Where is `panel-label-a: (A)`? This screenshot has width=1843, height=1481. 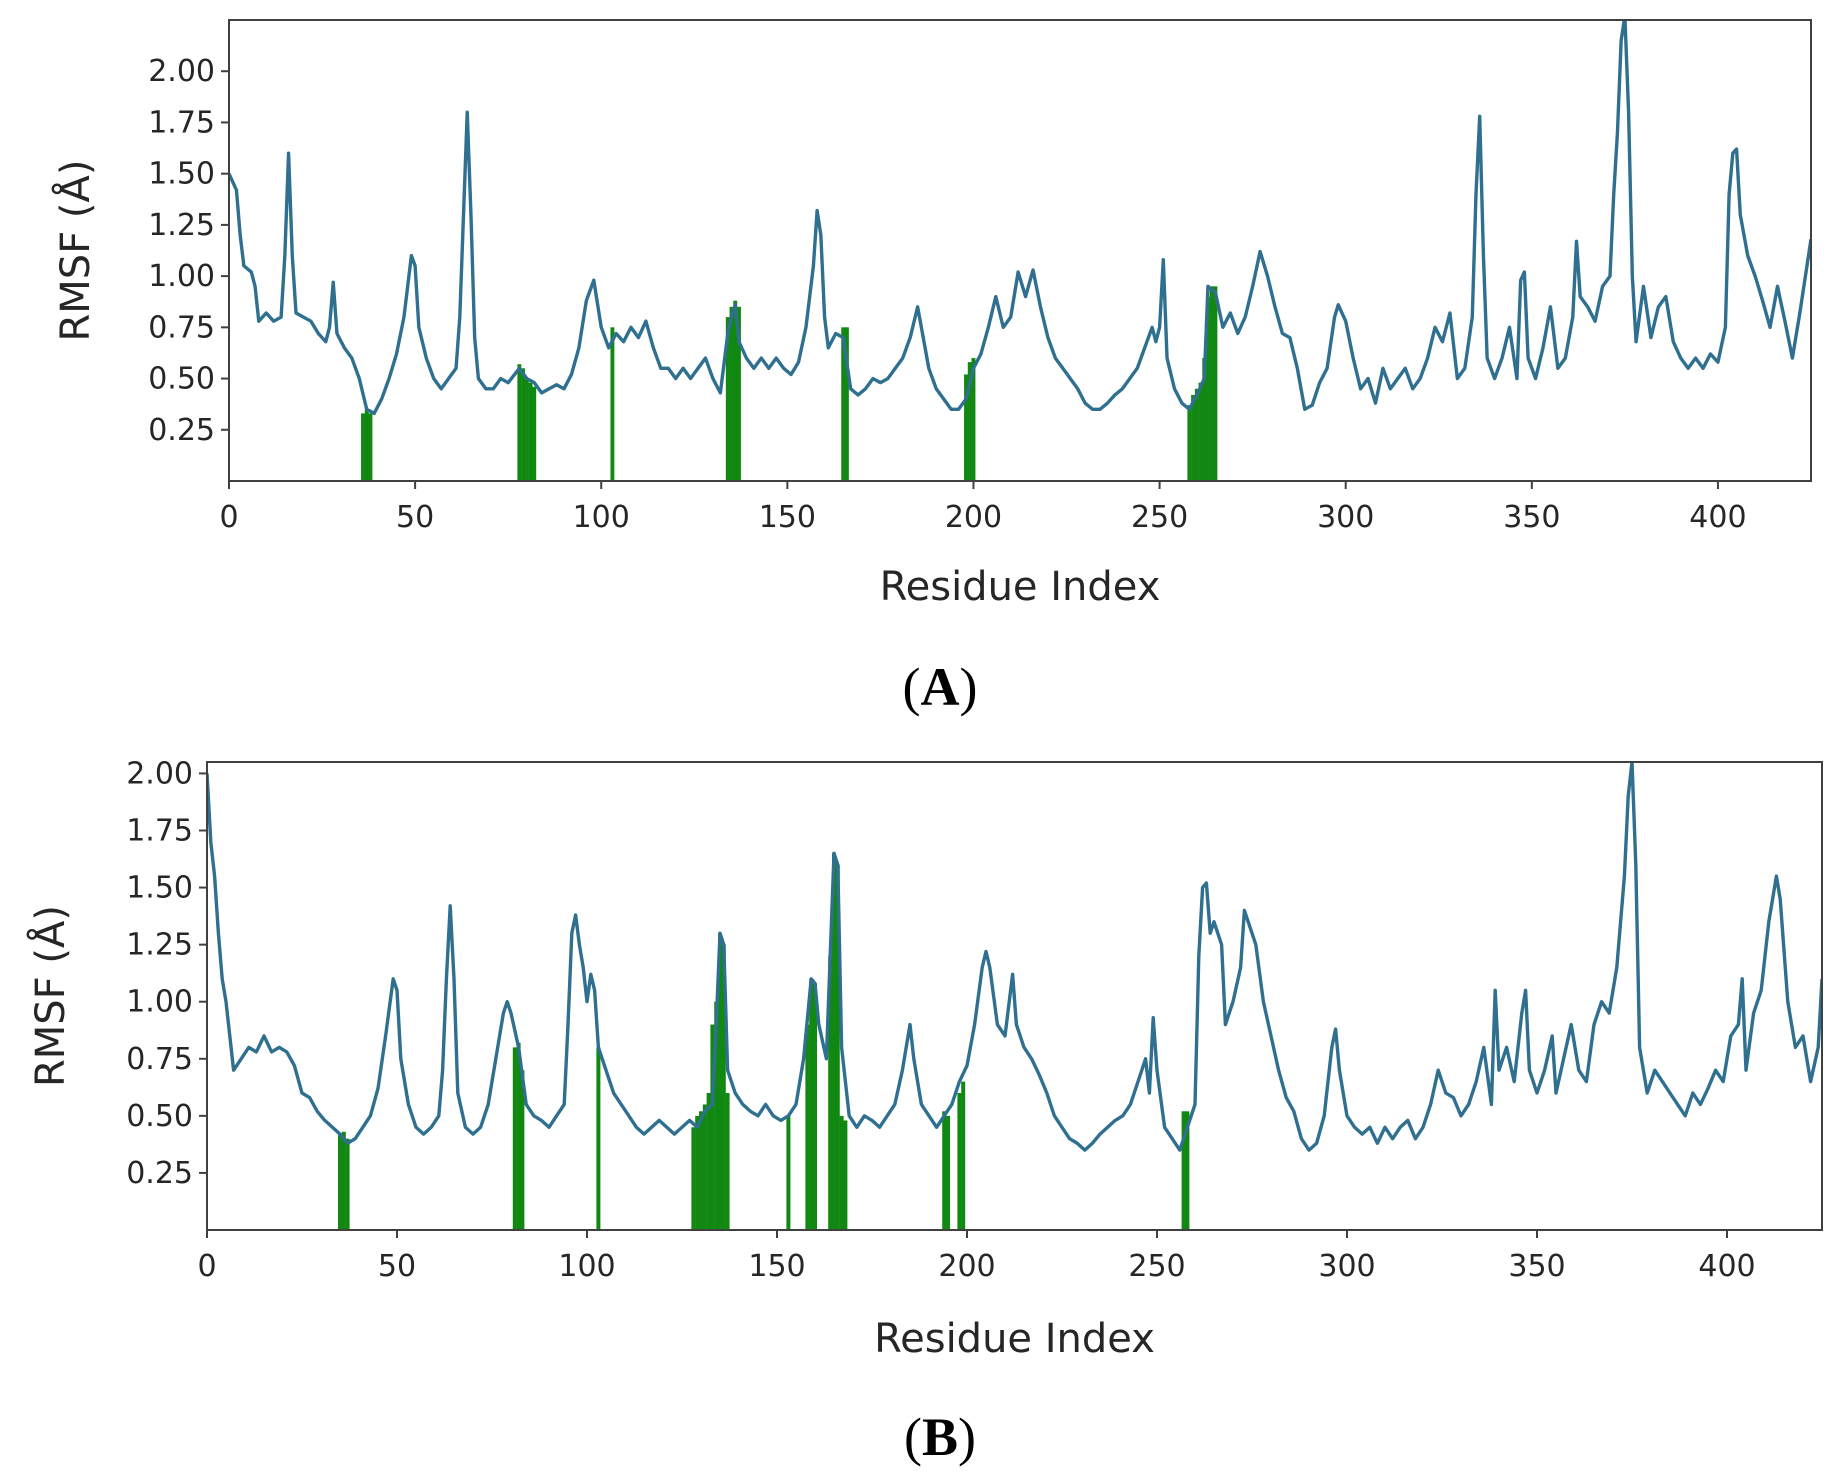 panel-label-a: (A) is located at coordinates (940, 687).